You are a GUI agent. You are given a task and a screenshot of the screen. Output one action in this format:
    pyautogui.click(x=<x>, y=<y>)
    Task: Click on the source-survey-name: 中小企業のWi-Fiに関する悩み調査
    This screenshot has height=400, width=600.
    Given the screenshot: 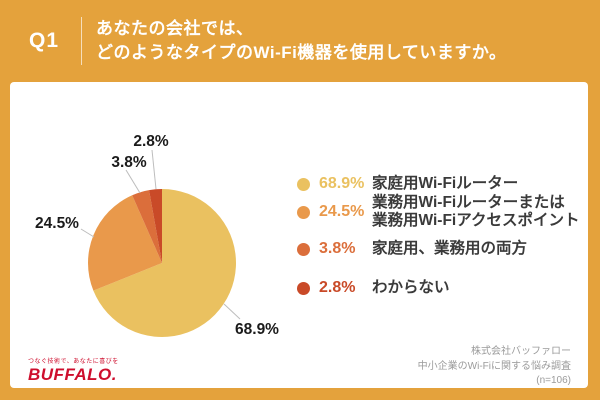 What is the action you would take?
    pyautogui.click(x=494, y=366)
    